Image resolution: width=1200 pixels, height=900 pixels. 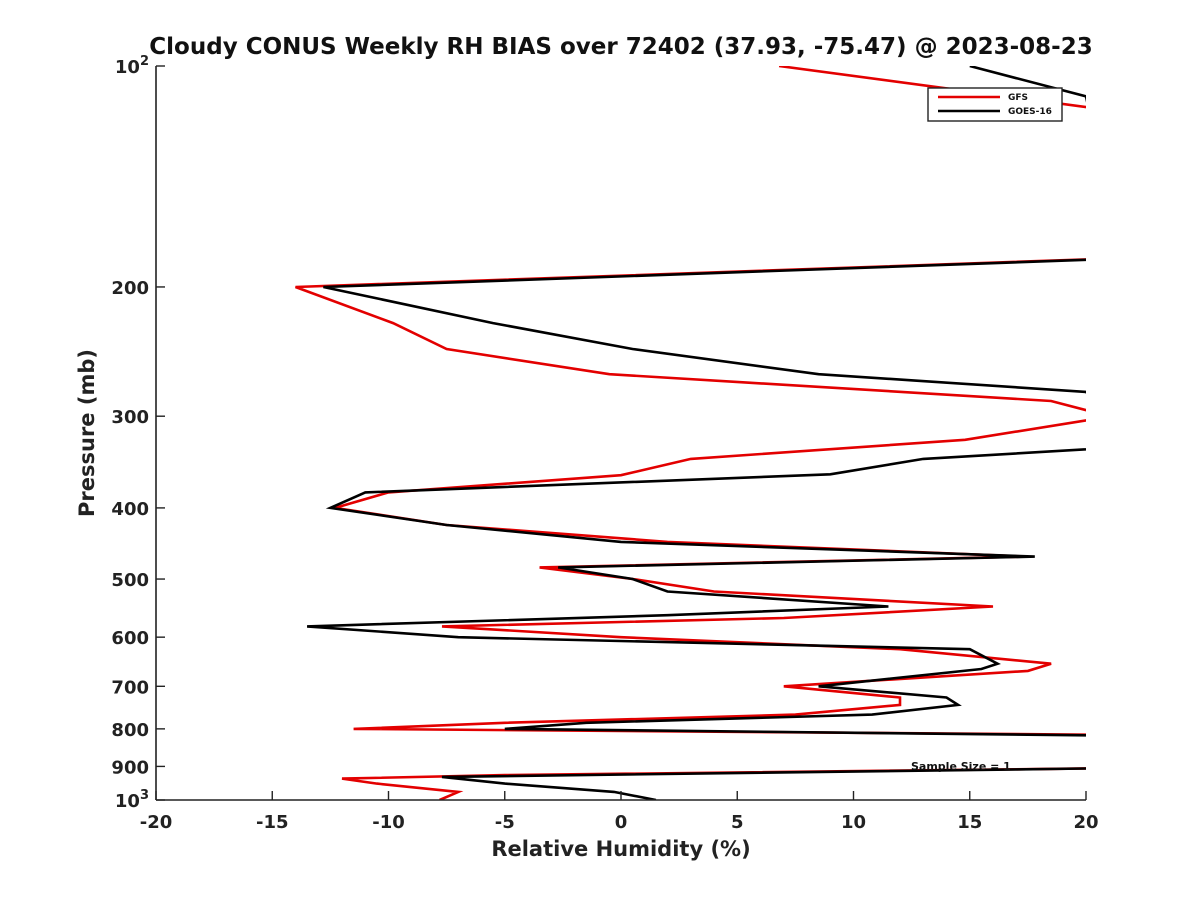 I want to click on y-tick-label: 700, so click(x=130, y=687).